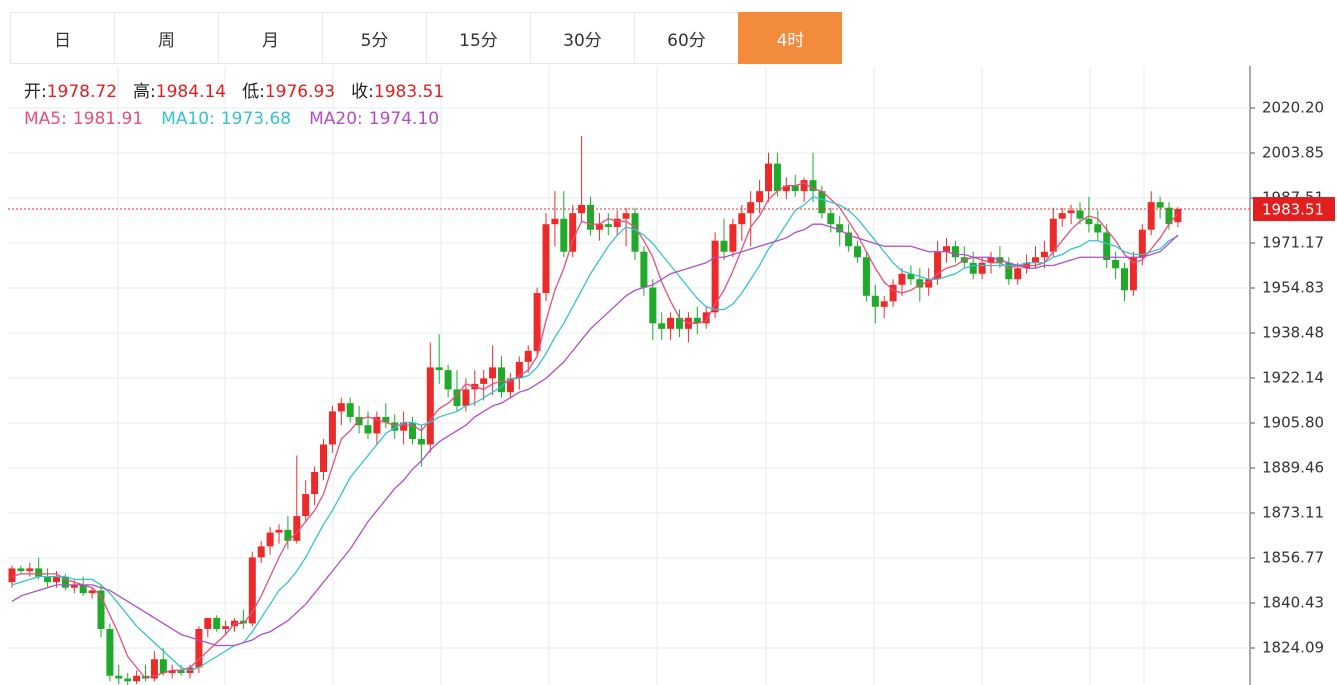 The width and height of the screenshot is (1337, 685). What do you see at coordinates (1293, 467) in the screenshot?
I see `y-tick-label: 1889.46` at bounding box center [1293, 467].